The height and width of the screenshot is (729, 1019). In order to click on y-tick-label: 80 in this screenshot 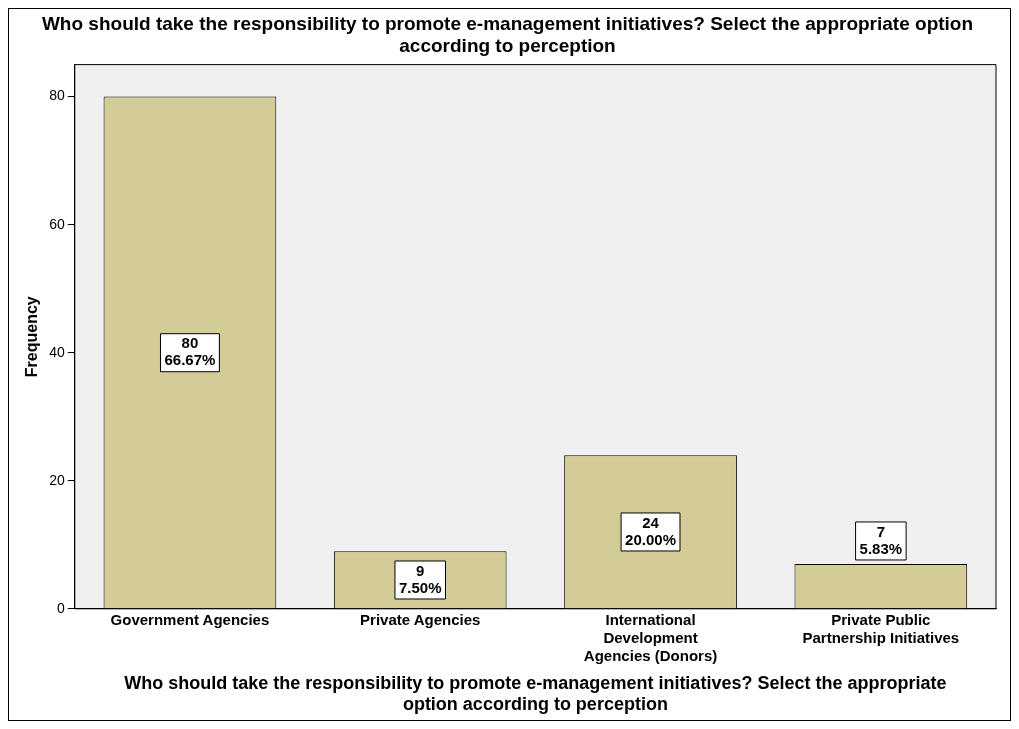, I will do `click(57, 95)`.